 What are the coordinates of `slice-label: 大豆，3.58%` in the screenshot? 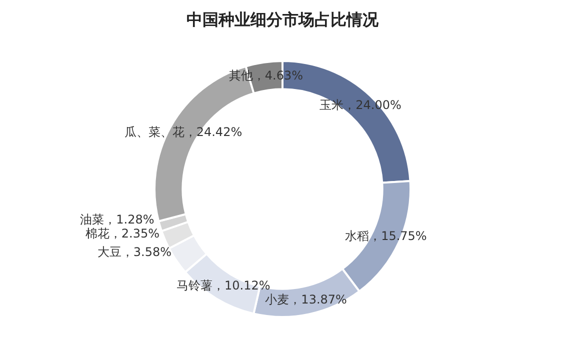 It's located at (134, 251).